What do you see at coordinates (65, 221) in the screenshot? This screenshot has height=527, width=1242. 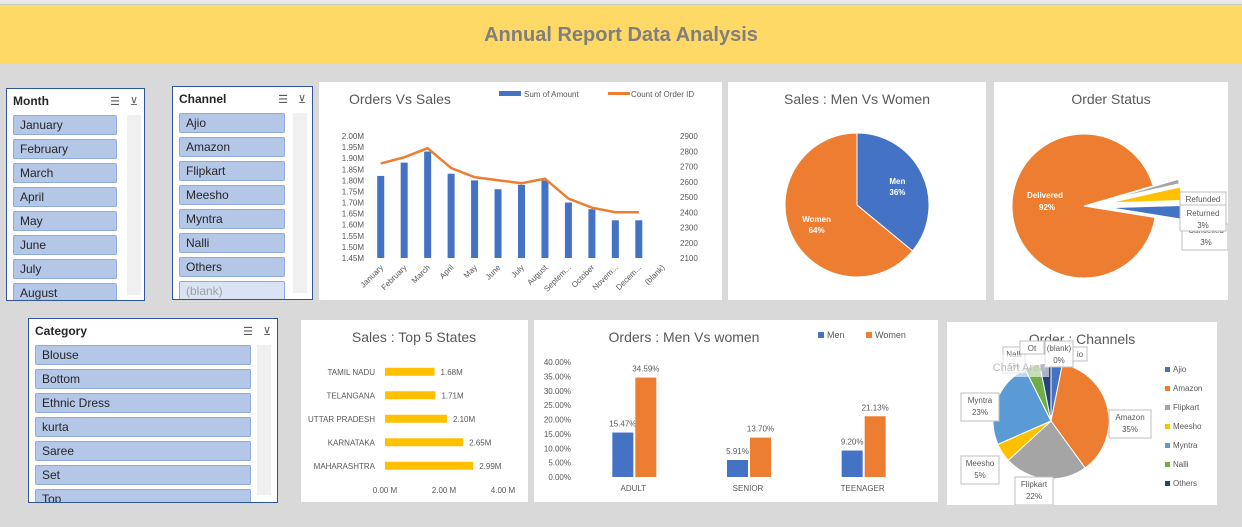 I see `slicer-item: May` at bounding box center [65, 221].